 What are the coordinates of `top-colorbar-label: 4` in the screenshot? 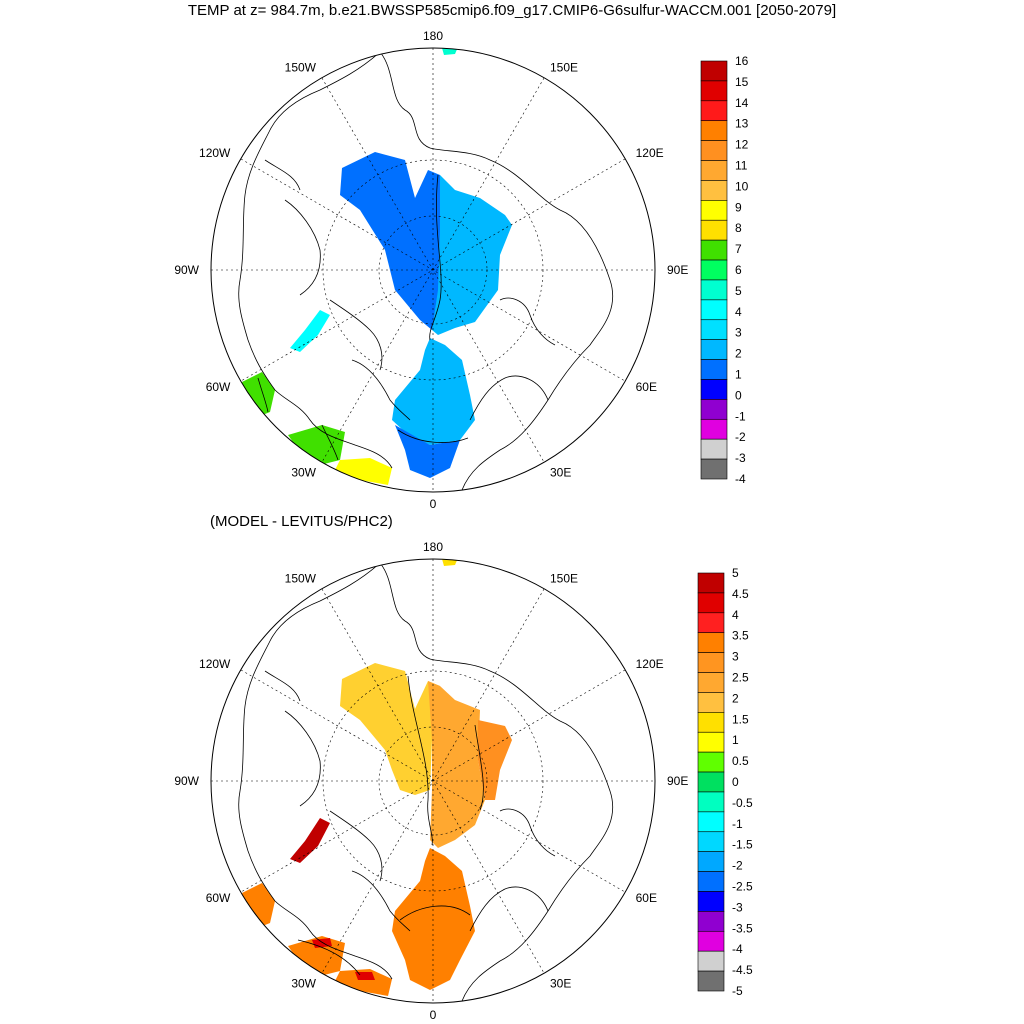 It's located at (738, 312).